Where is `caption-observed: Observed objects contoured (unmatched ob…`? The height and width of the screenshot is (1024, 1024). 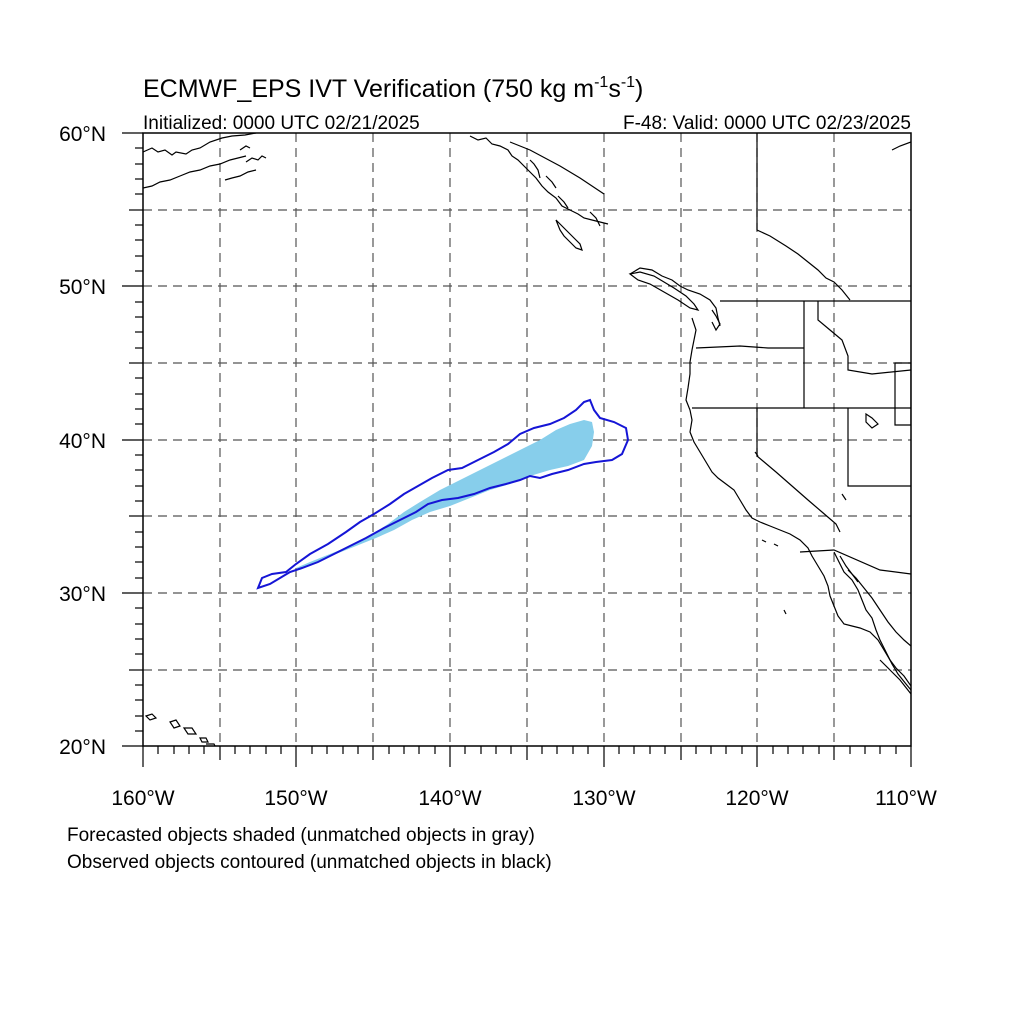 caption-observed: Observed objects contoured (unmatched ob… is located at coordinates (309, 862).